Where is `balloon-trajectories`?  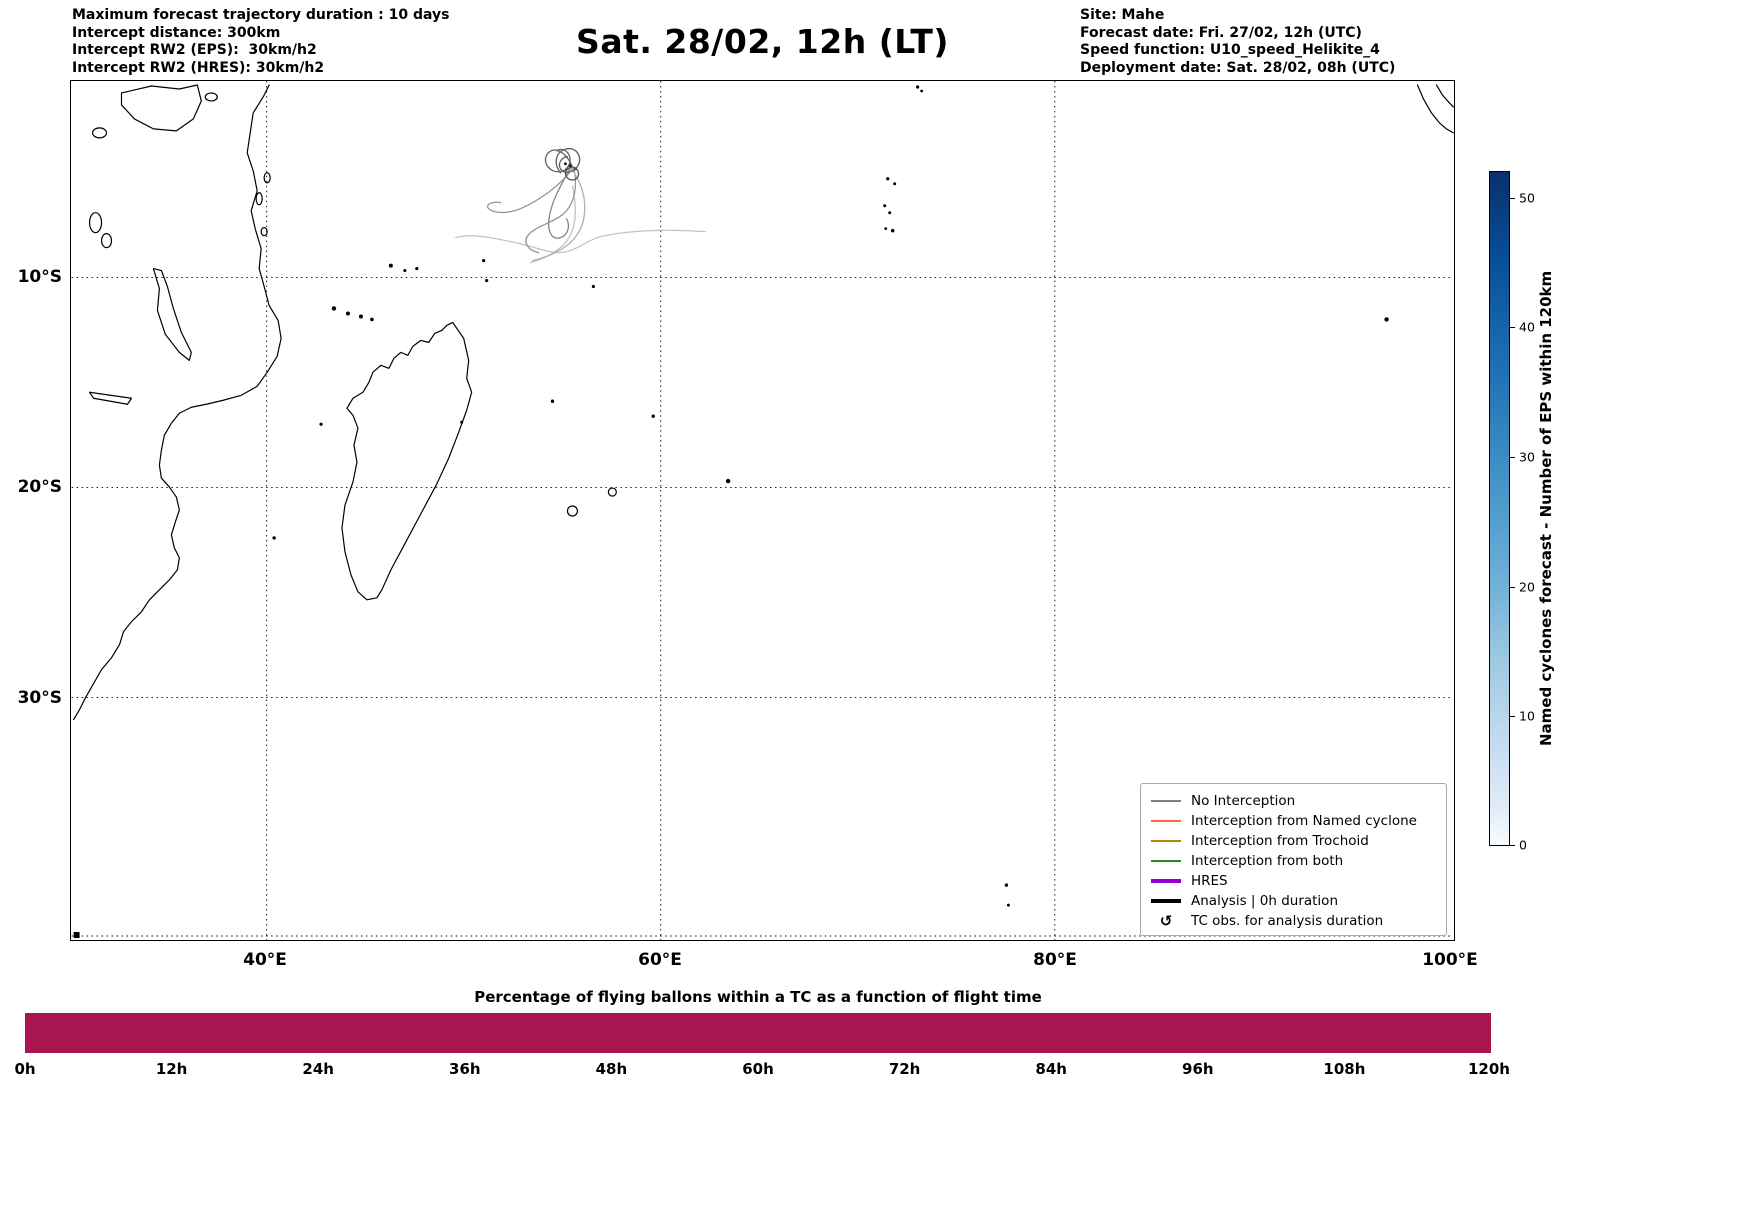
balloon-trajectories is located at coordinates (580, 205).